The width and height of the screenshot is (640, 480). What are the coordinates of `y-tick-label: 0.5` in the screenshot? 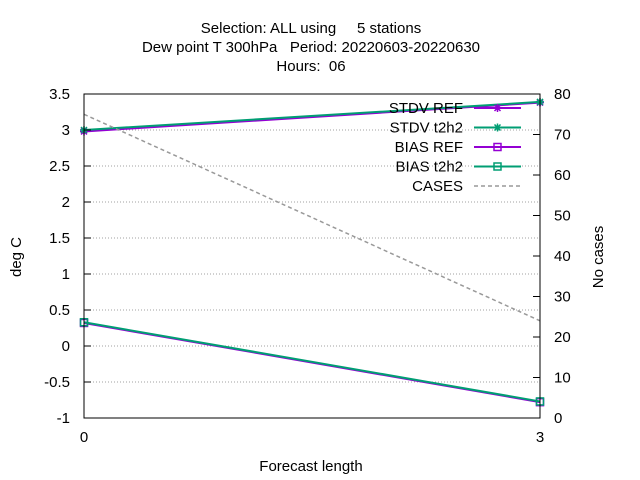 It's located at (59, 310).